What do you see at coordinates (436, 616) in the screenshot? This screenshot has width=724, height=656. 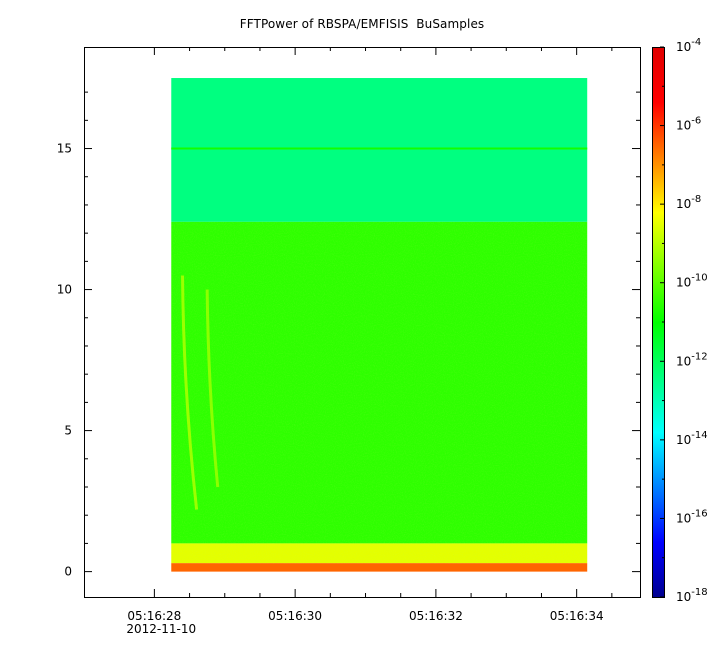 I see `x-tick-label: 05:16:32` at bounding box center [436, 616].